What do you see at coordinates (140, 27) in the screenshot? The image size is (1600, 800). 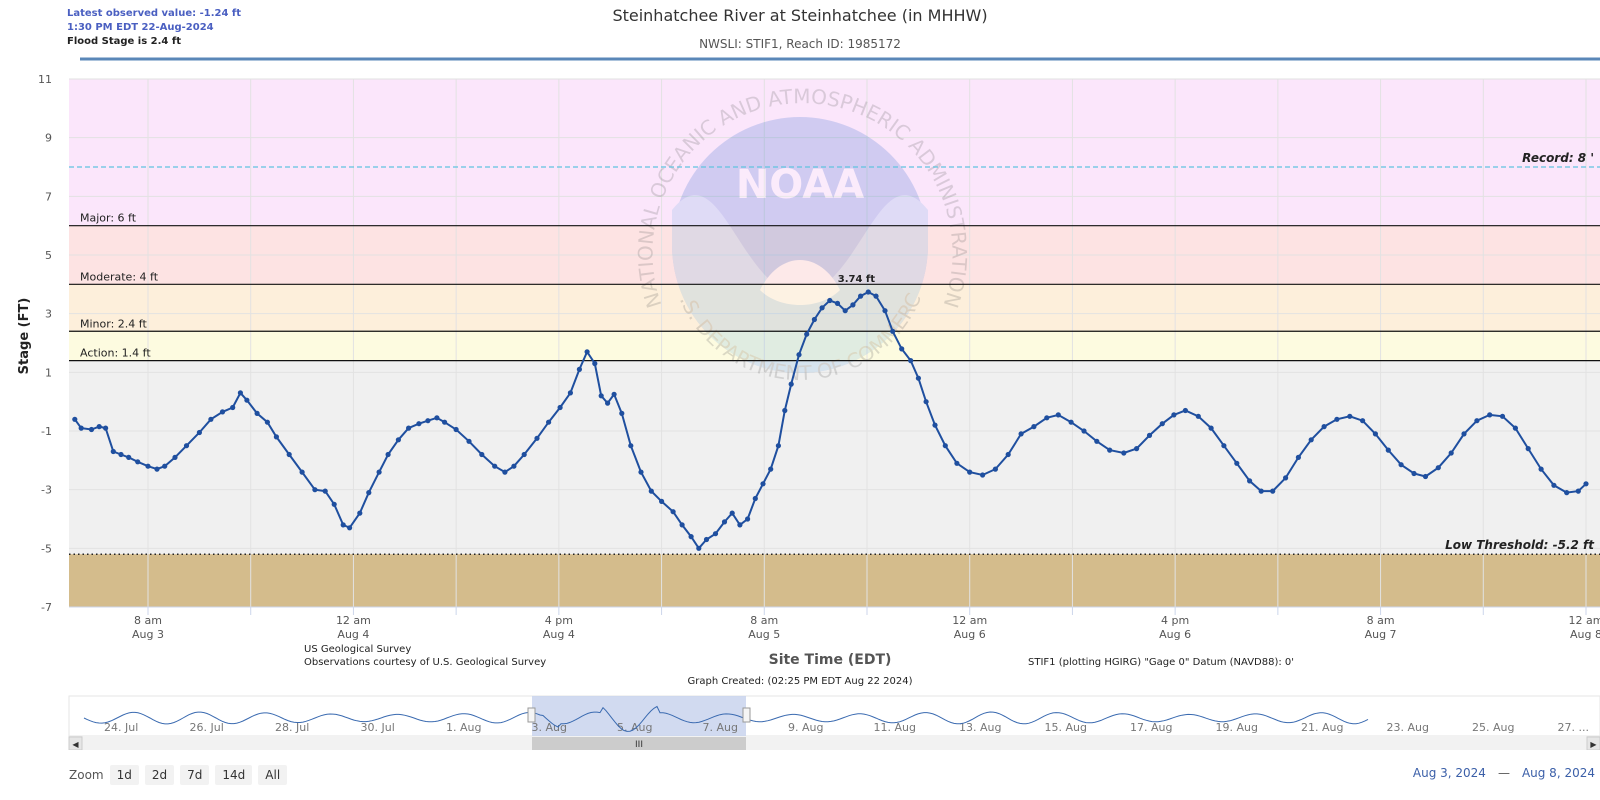 I see `latest-observed-time: 1:30 PM EDT 22-Aug-2024` at bounding box center [140, 27].